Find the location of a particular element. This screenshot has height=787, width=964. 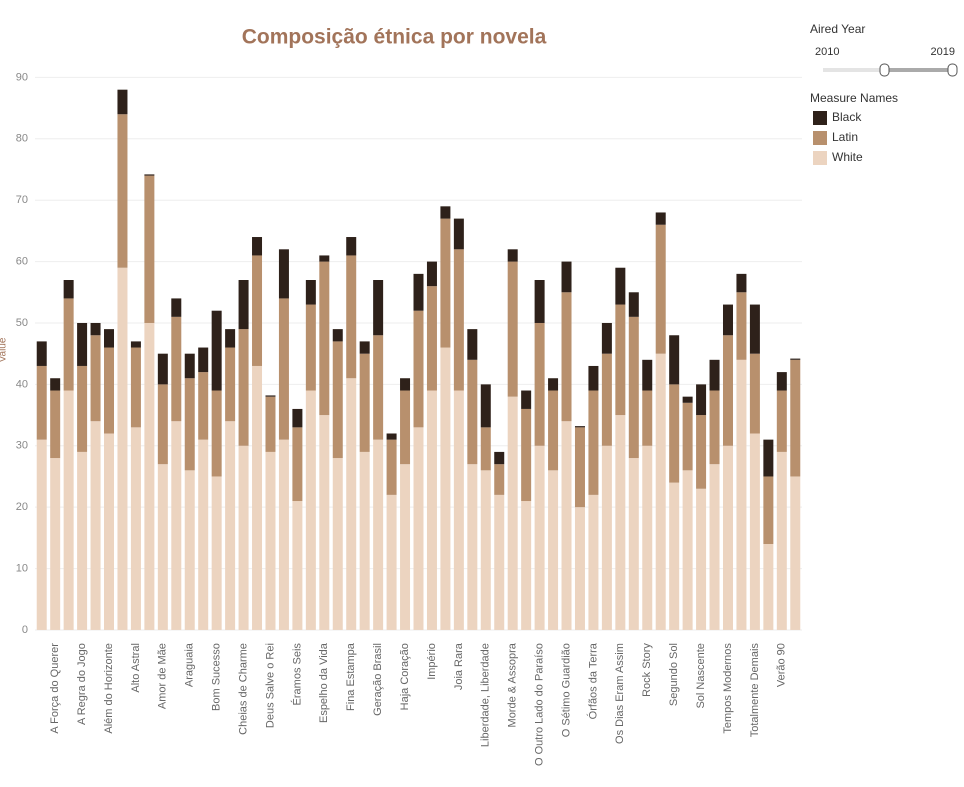

x-tick-label: Verão 90 is located at coordinates (782, 665).